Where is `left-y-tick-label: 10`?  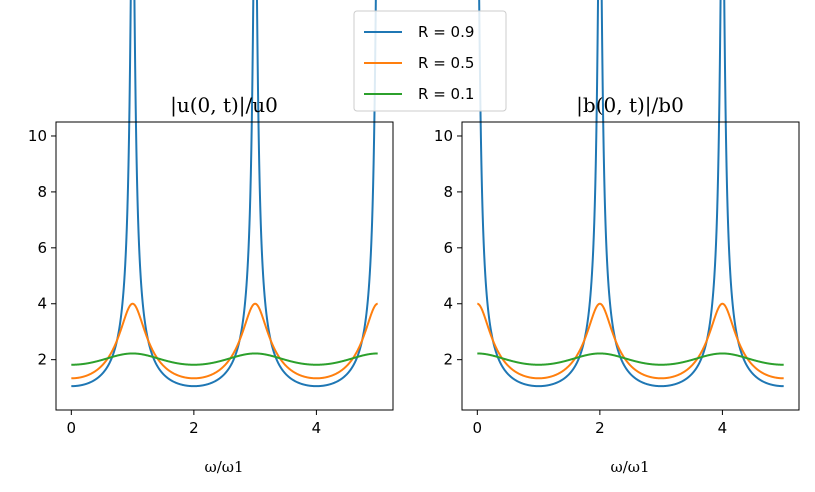
left-y-tick-label: 10 is located at coordinates (37, 136).